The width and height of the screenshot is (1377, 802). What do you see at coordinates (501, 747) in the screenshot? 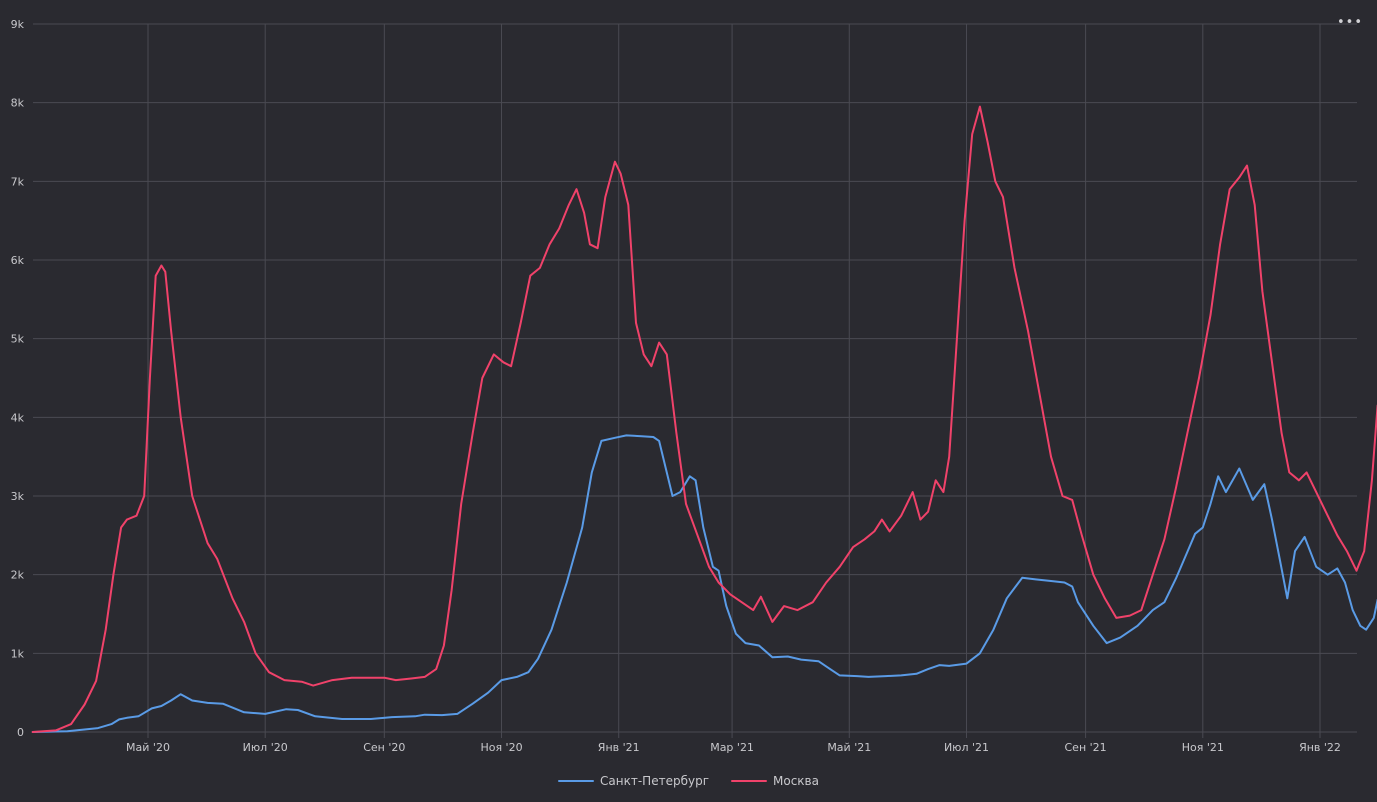
I see `x-tick-label: Ноя '20` at bounding box center [501, 747].